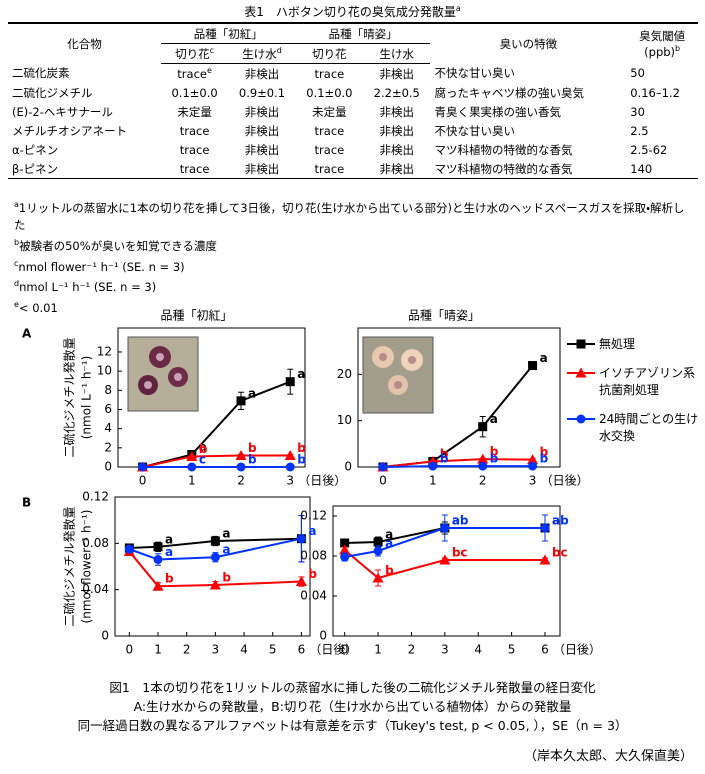 This screenshot has width=705, height=774. I want to click on legend-swatch, so click(581, 344).